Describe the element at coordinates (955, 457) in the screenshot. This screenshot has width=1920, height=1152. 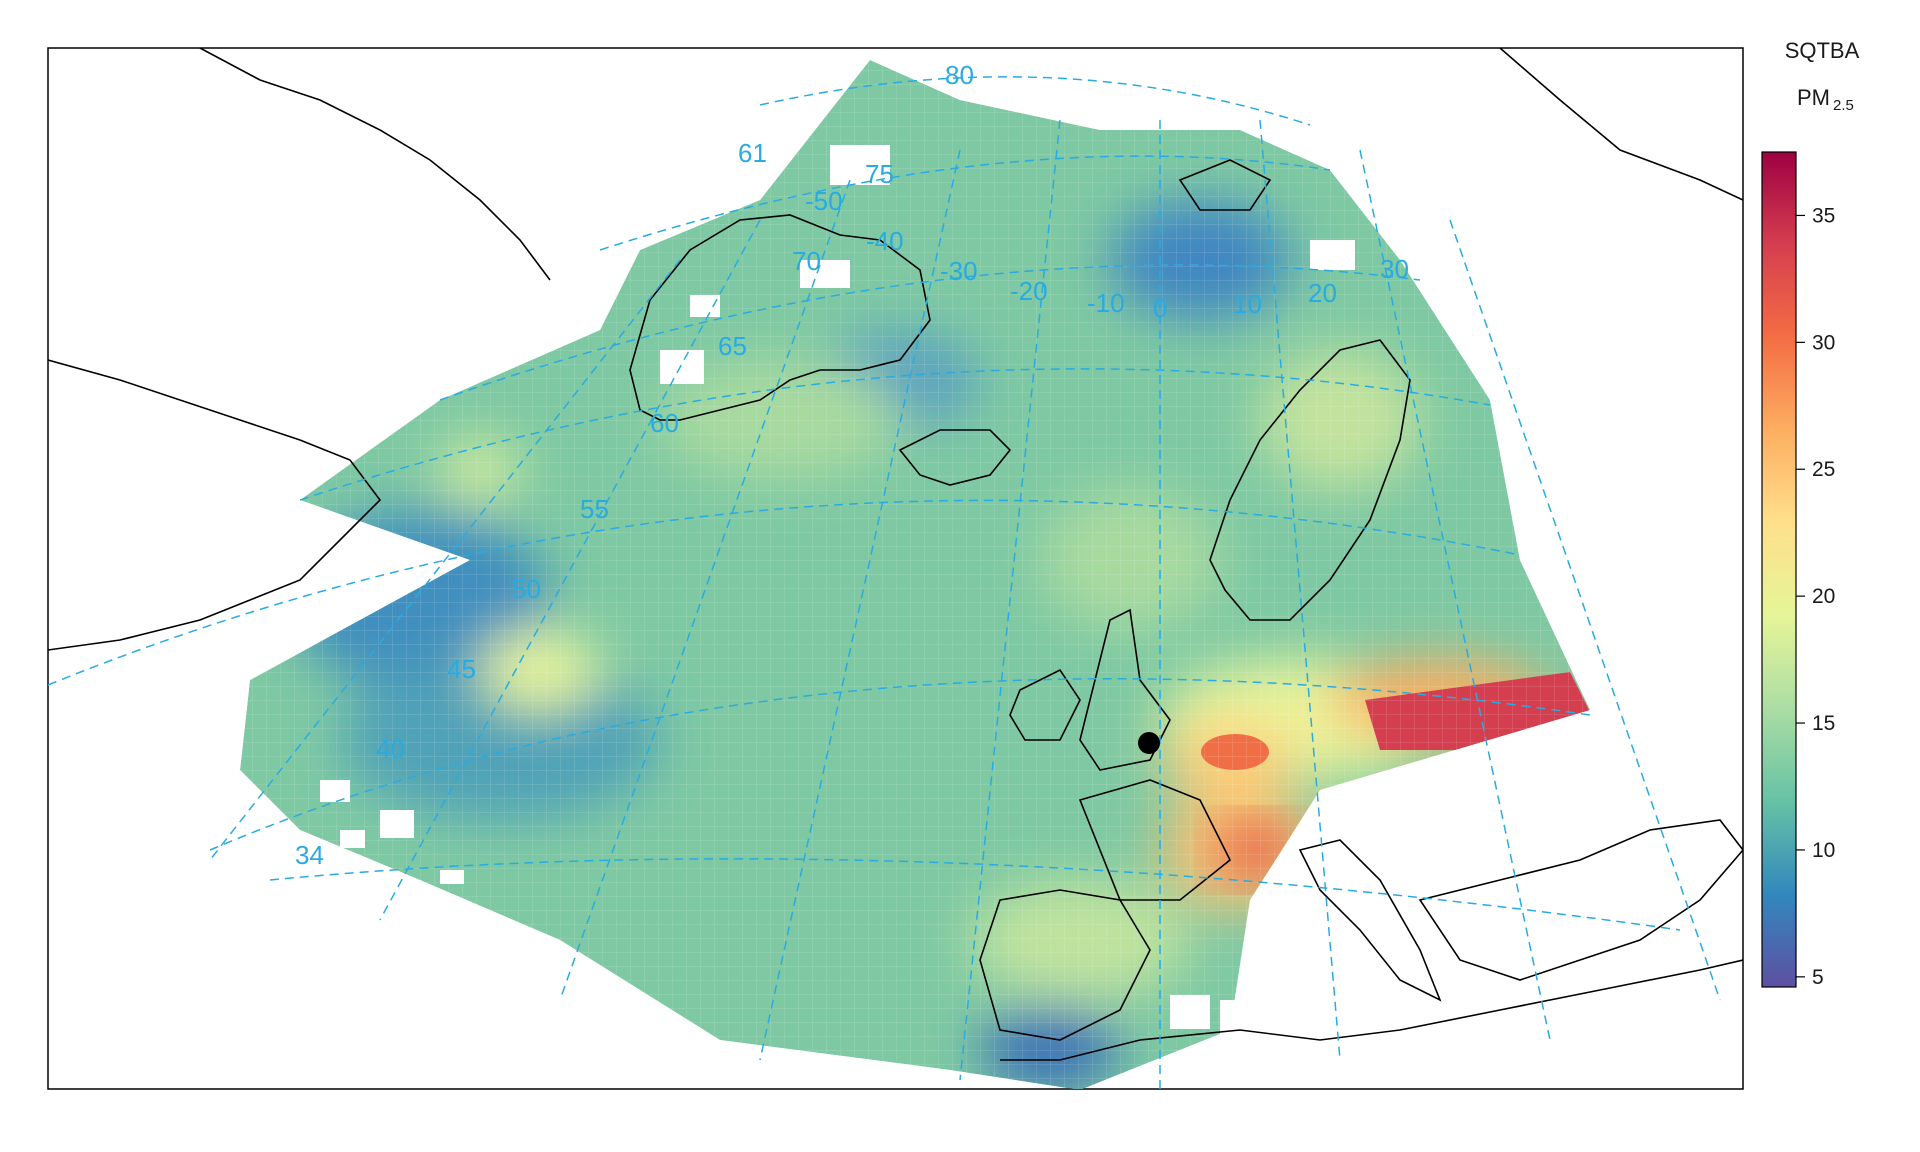
I see `iceland-coast` at that location.